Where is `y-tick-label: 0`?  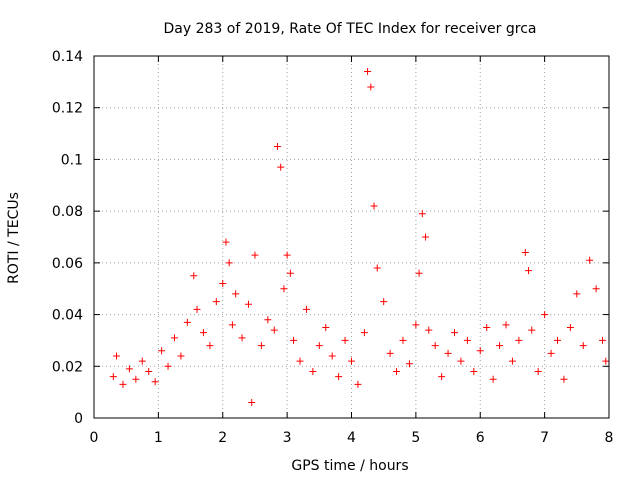 y-tick-label: 0 is located at coordinates (78, 419).